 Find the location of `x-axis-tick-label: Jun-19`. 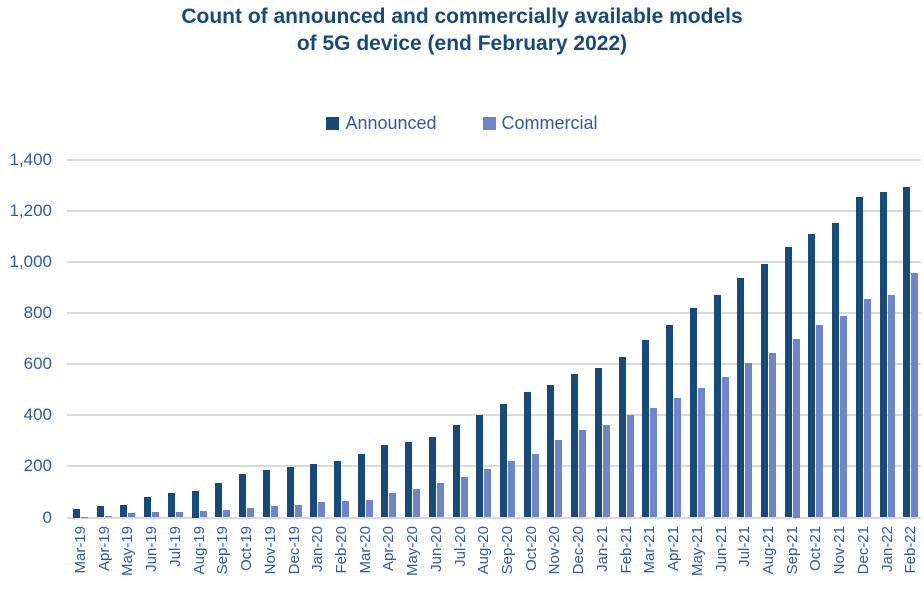

x-axis-tick-label: Jun-19 is located at coordinates (152, 548).